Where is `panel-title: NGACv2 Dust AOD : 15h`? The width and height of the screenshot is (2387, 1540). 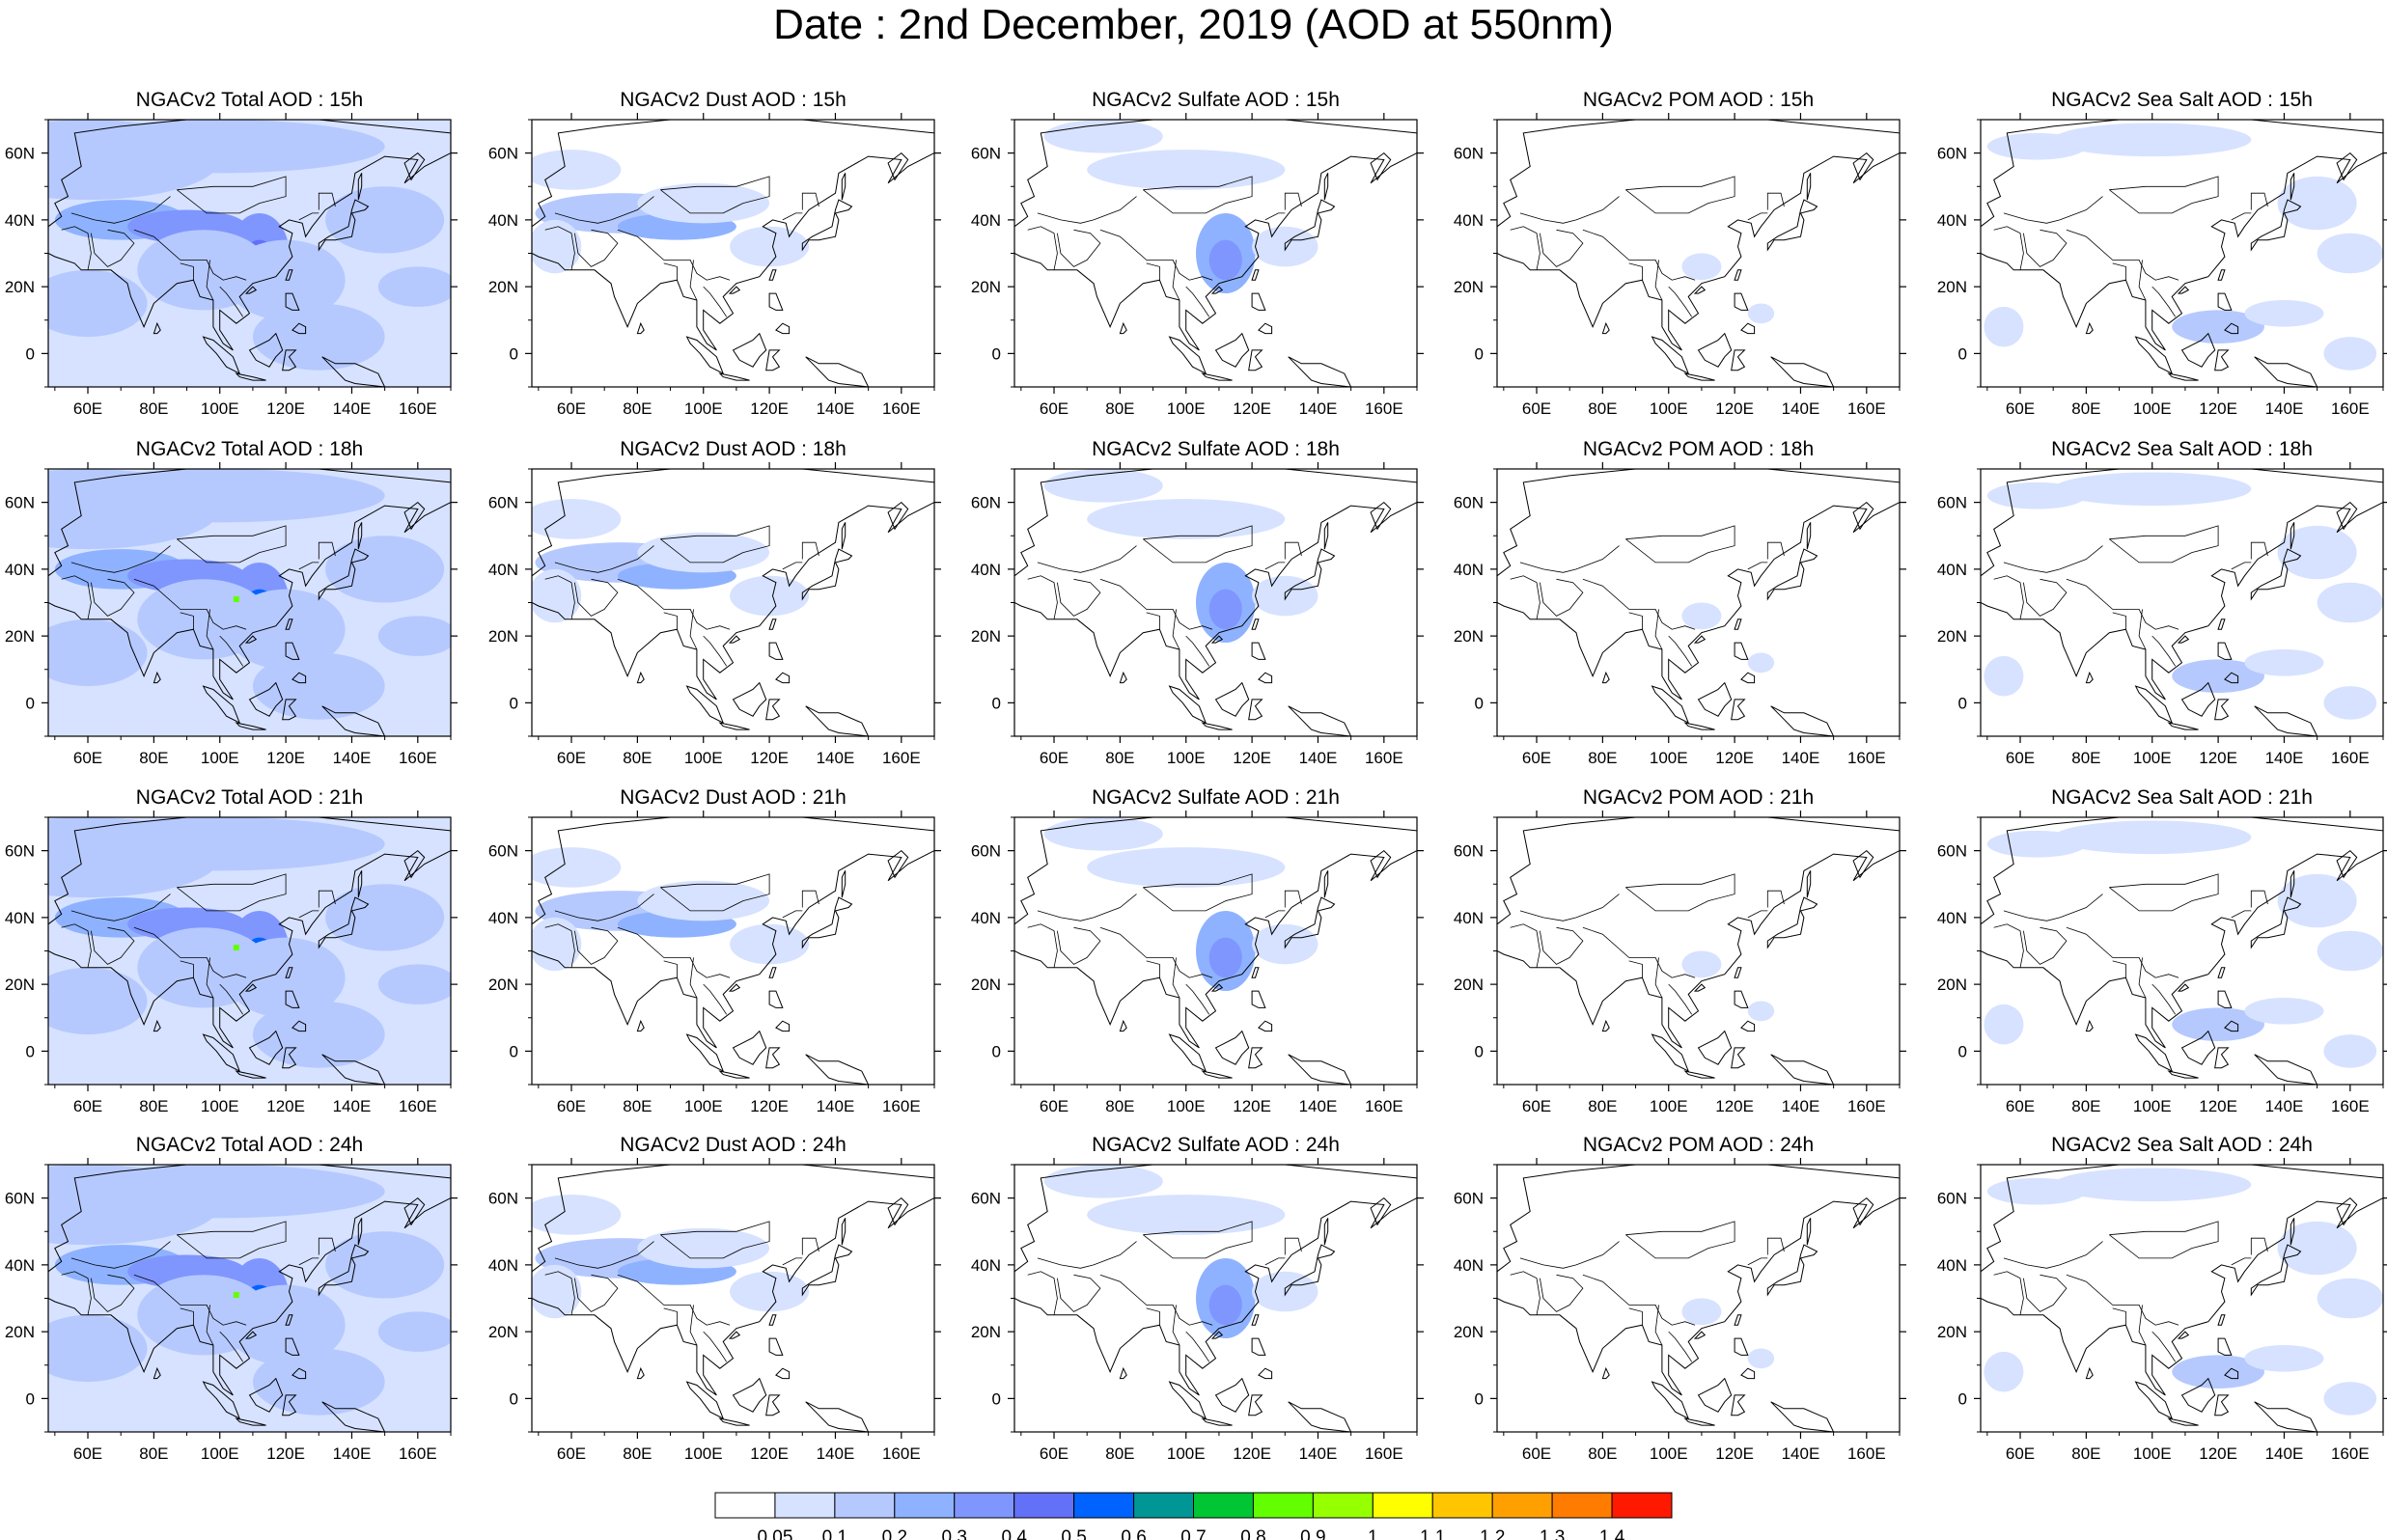
panel-title: NGACv2 Dust AOD : 15h is located at coordinates (733, 100).